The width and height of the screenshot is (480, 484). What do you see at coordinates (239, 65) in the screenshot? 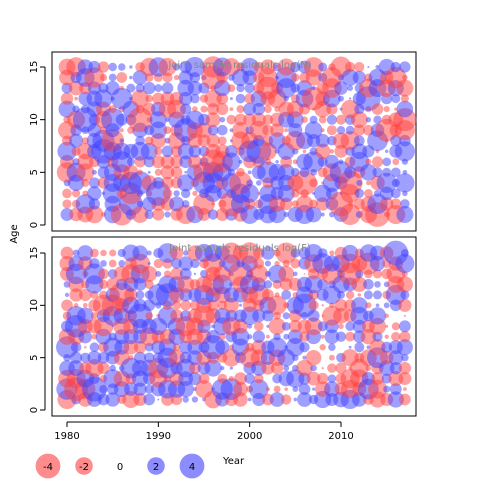
I see `panel-top-title: Joint sample residuals log(N)` at bounding box center [239, 65].